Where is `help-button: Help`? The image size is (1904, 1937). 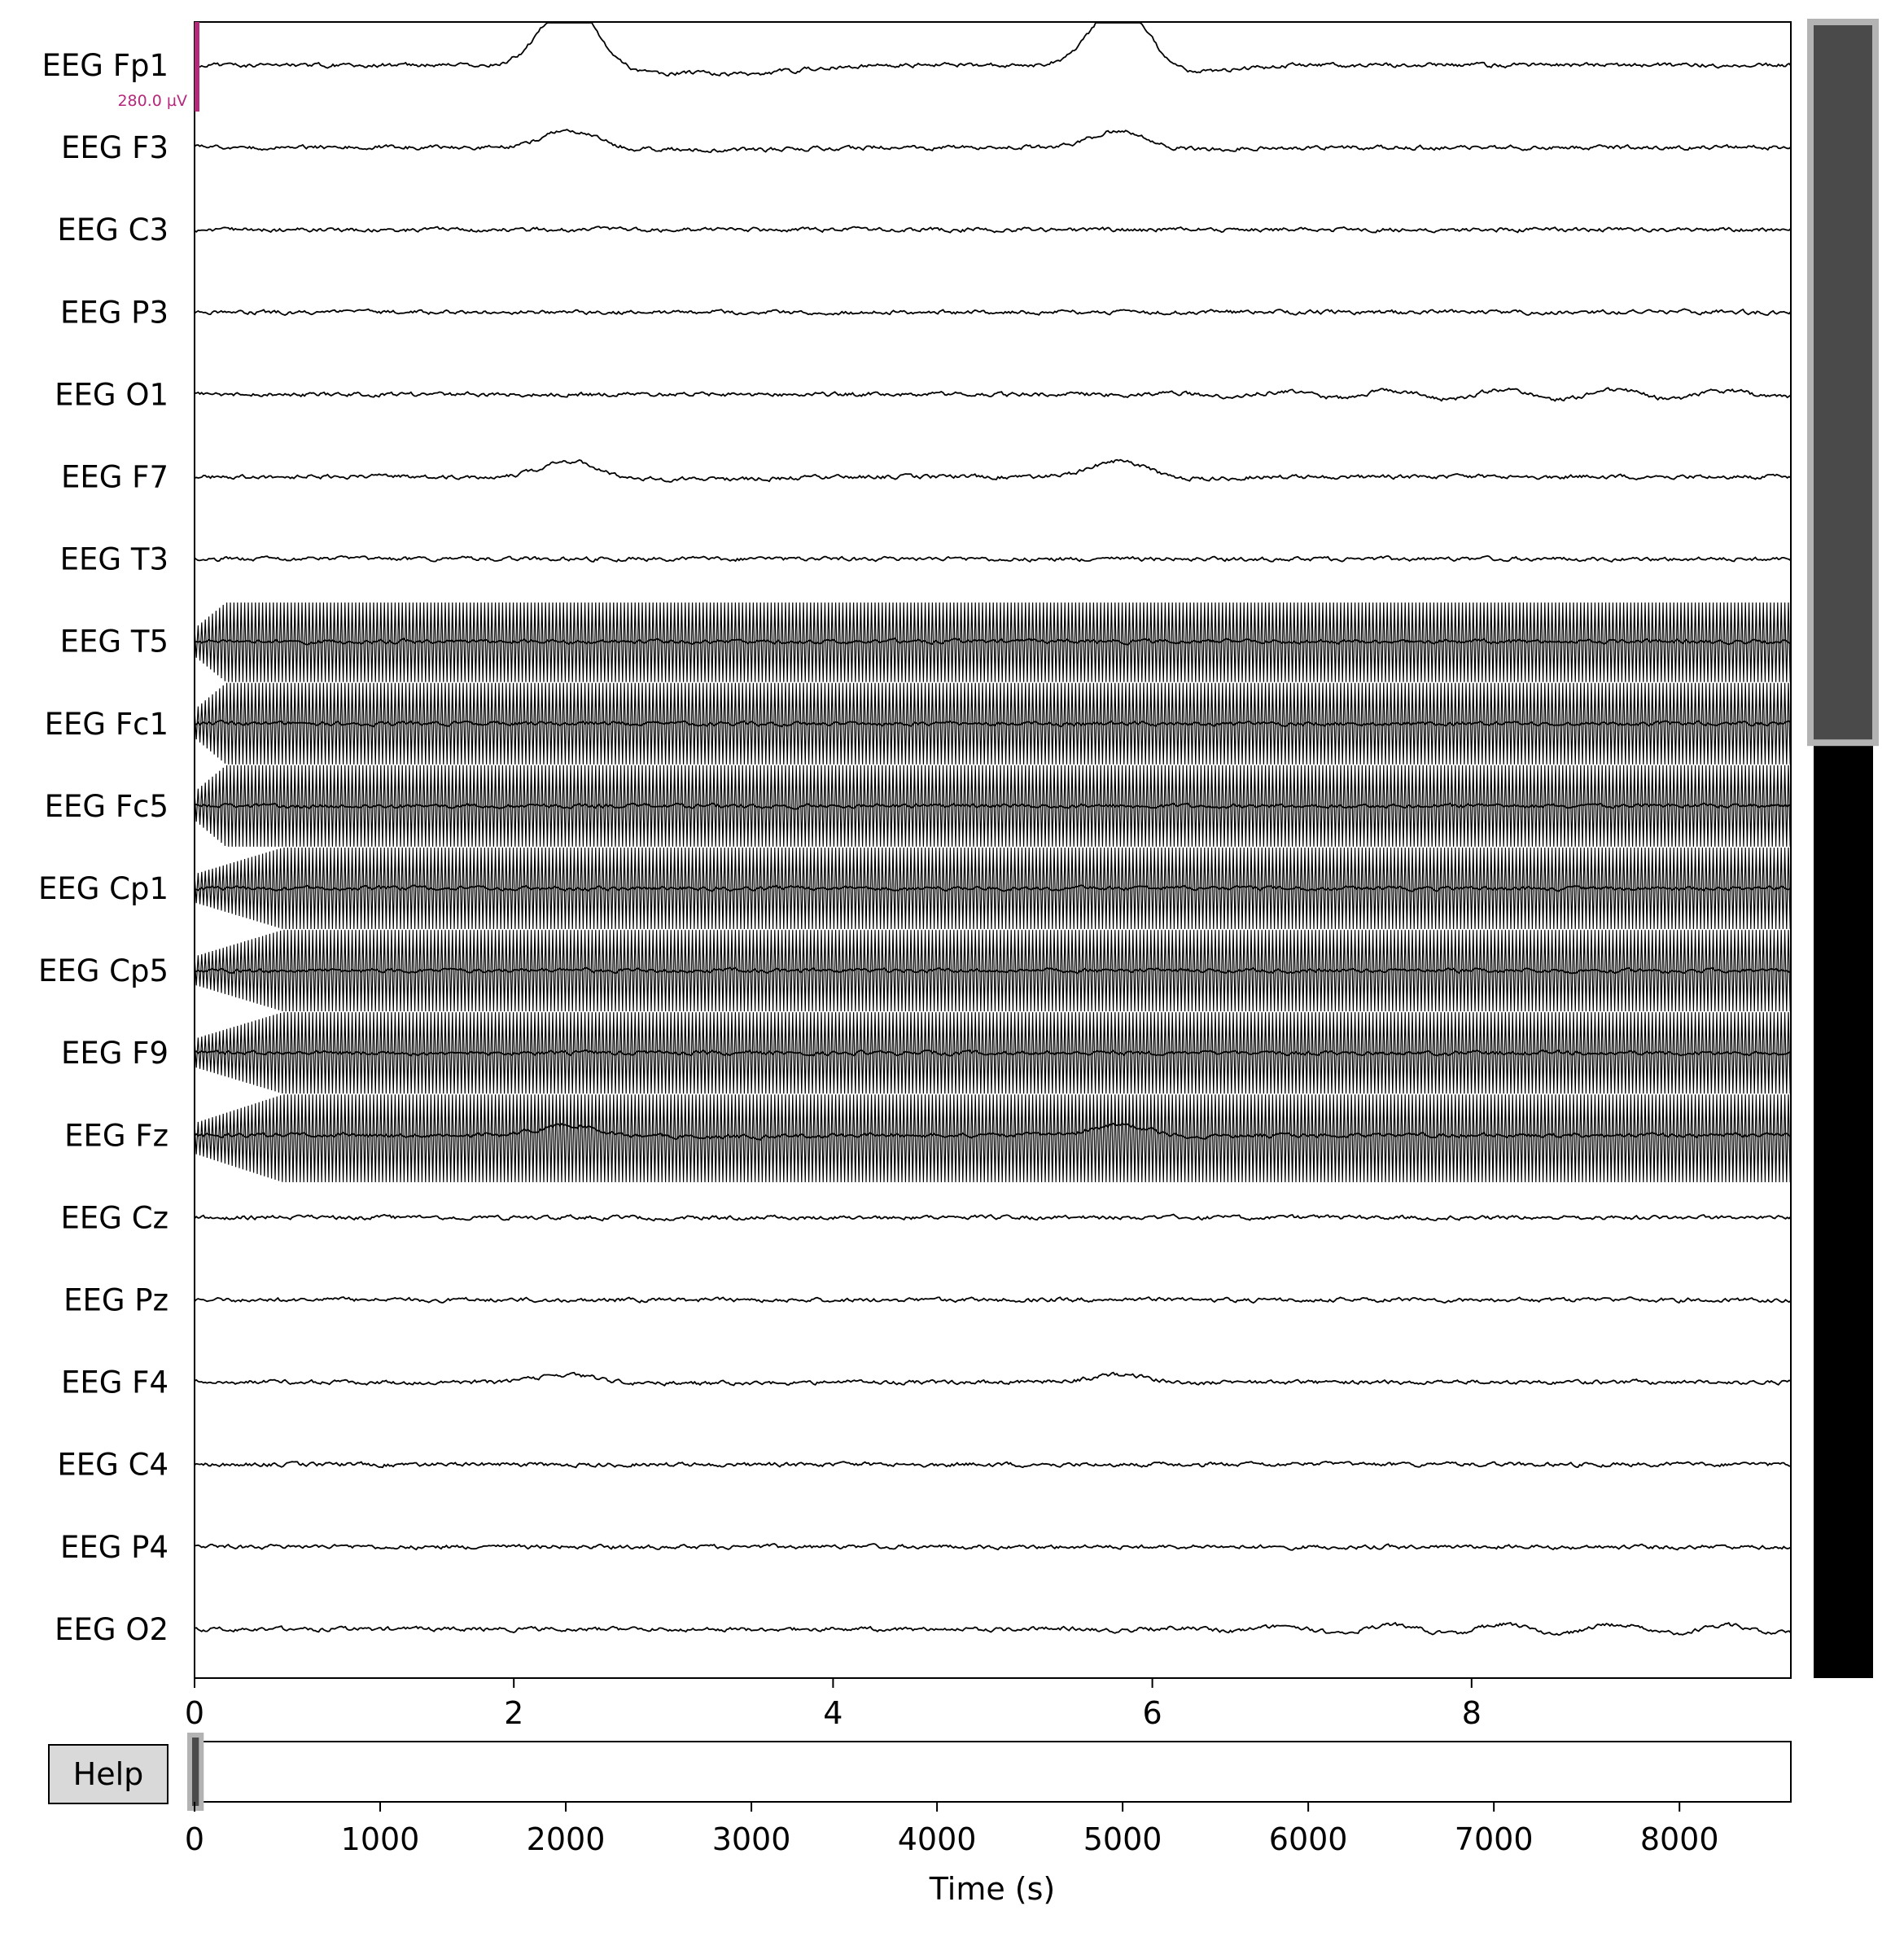
help-button: Help is located at coordinates (109, 1774).